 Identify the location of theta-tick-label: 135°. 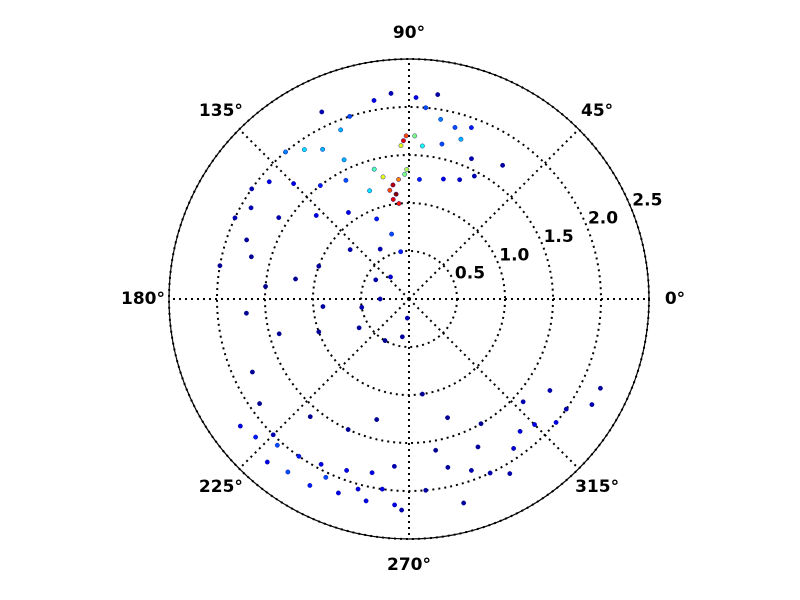
(221, 111).